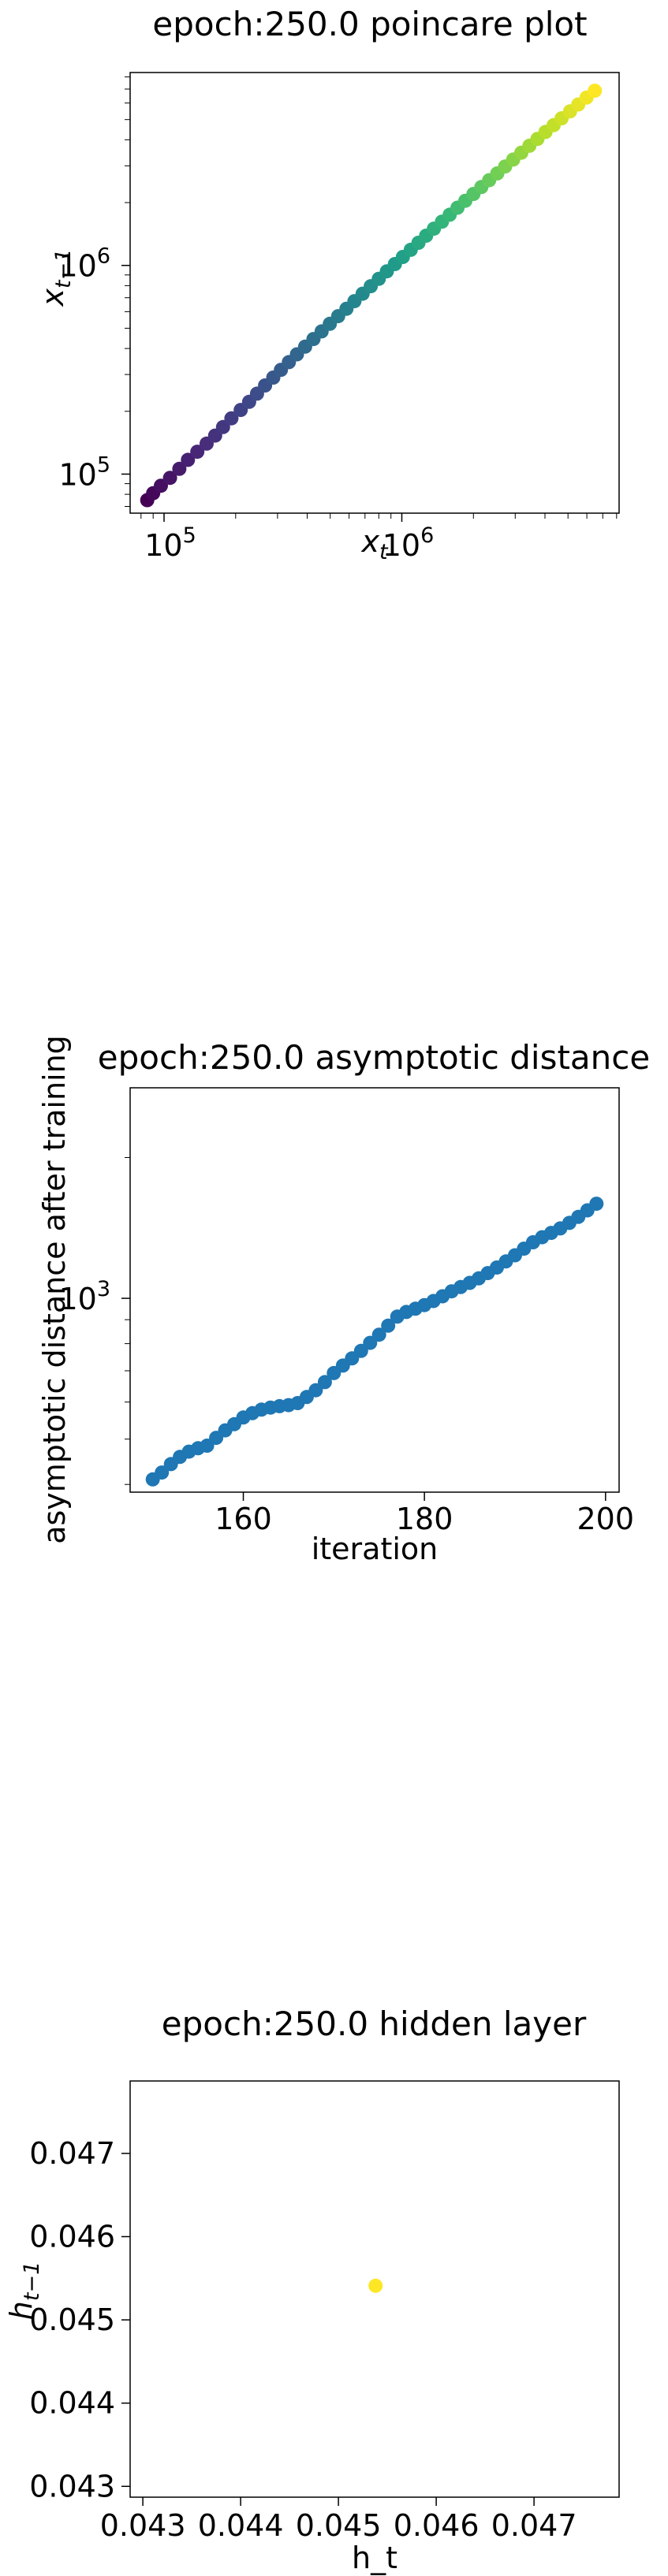 This screenshot has height=2576, width=668. I want to click on asymptotic-distance-title: epoch:250.0 asymptotic distance, so click(374, 1057).